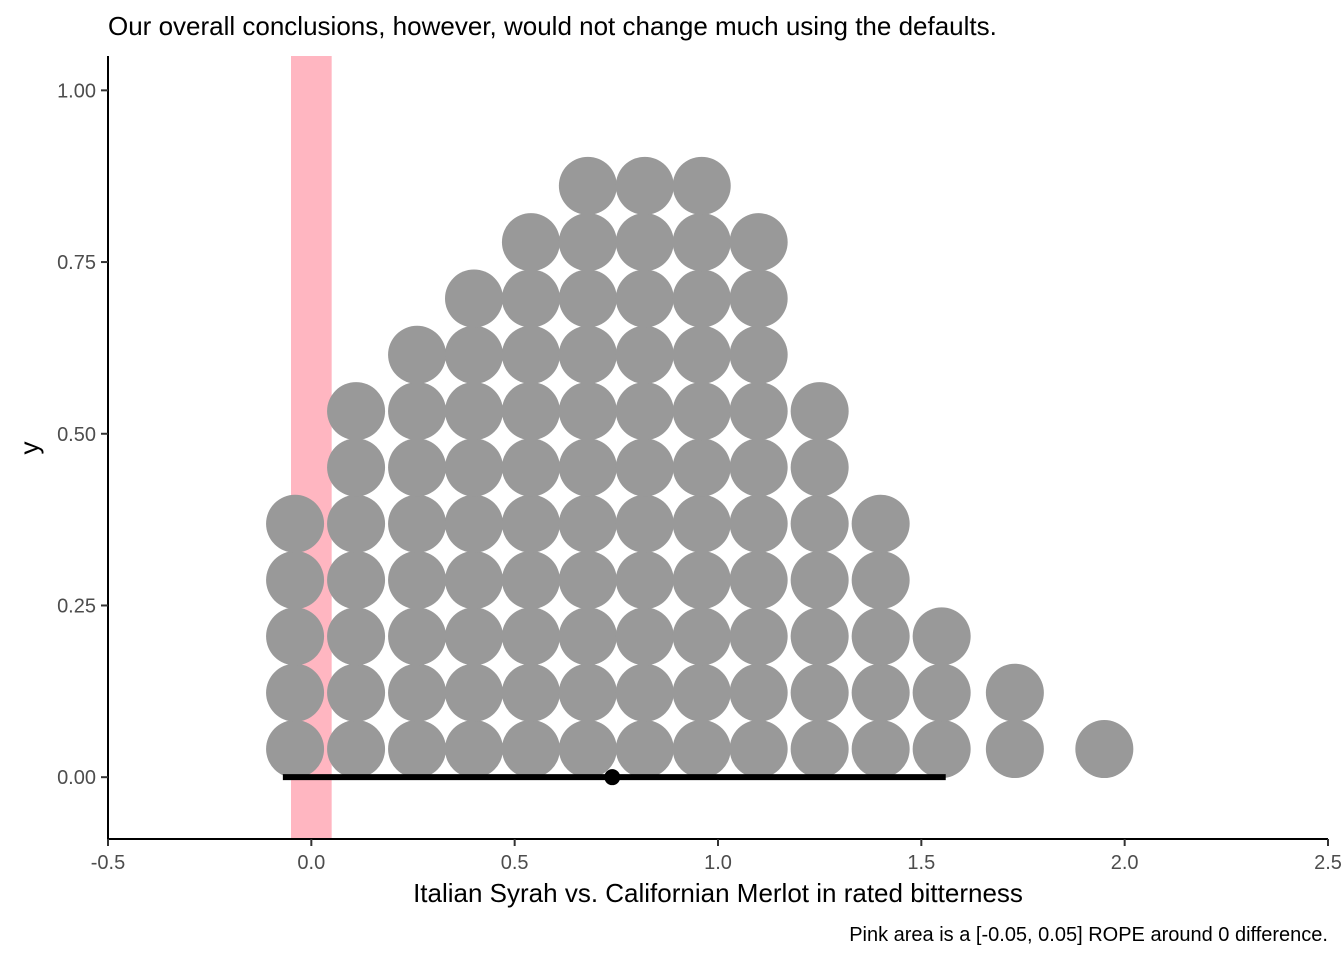 Image resolution: width=1344 pixels, height=960 pixels. I want to click on x-tick-label: 2.5, so click(1328, 863).